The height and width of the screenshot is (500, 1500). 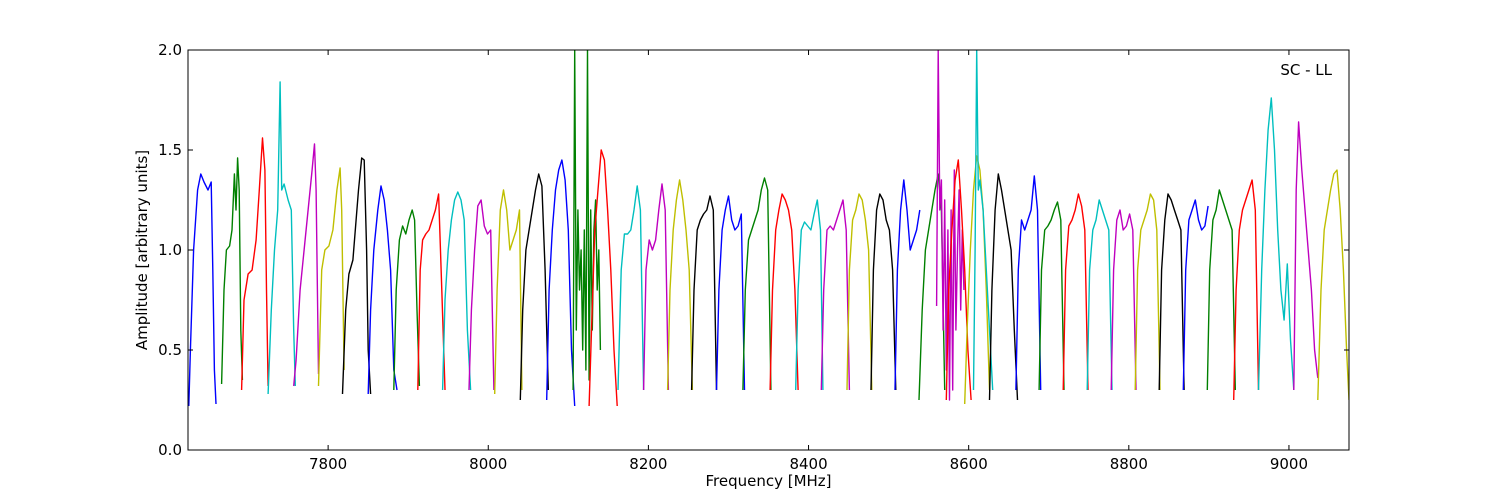 I want to click on x-tick-label: 8800, so click(x=1129, y=464).